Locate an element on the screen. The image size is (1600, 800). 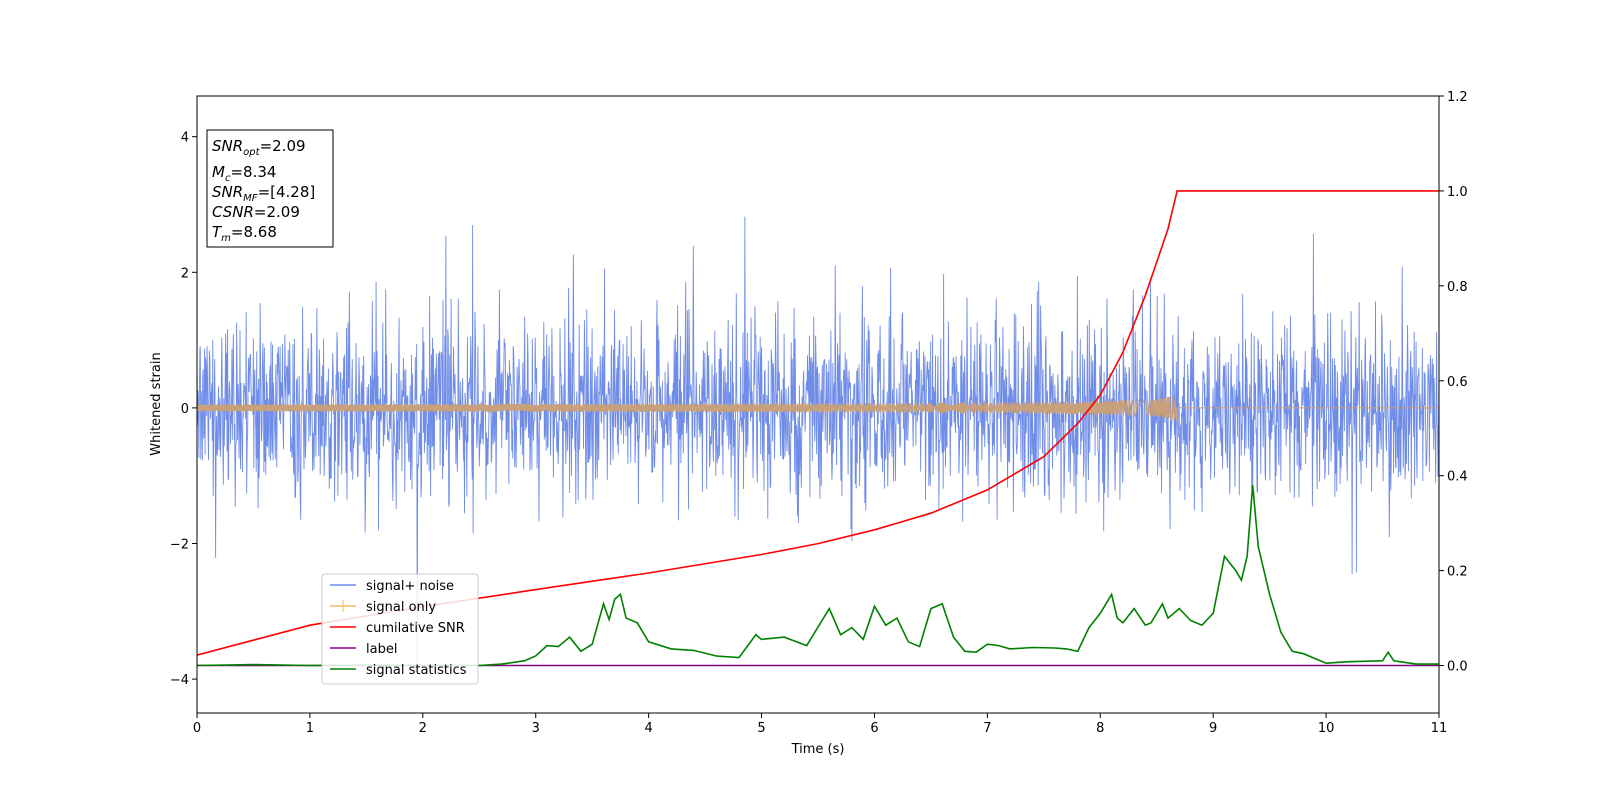
legend-frame is located at coordinates (400, 629).